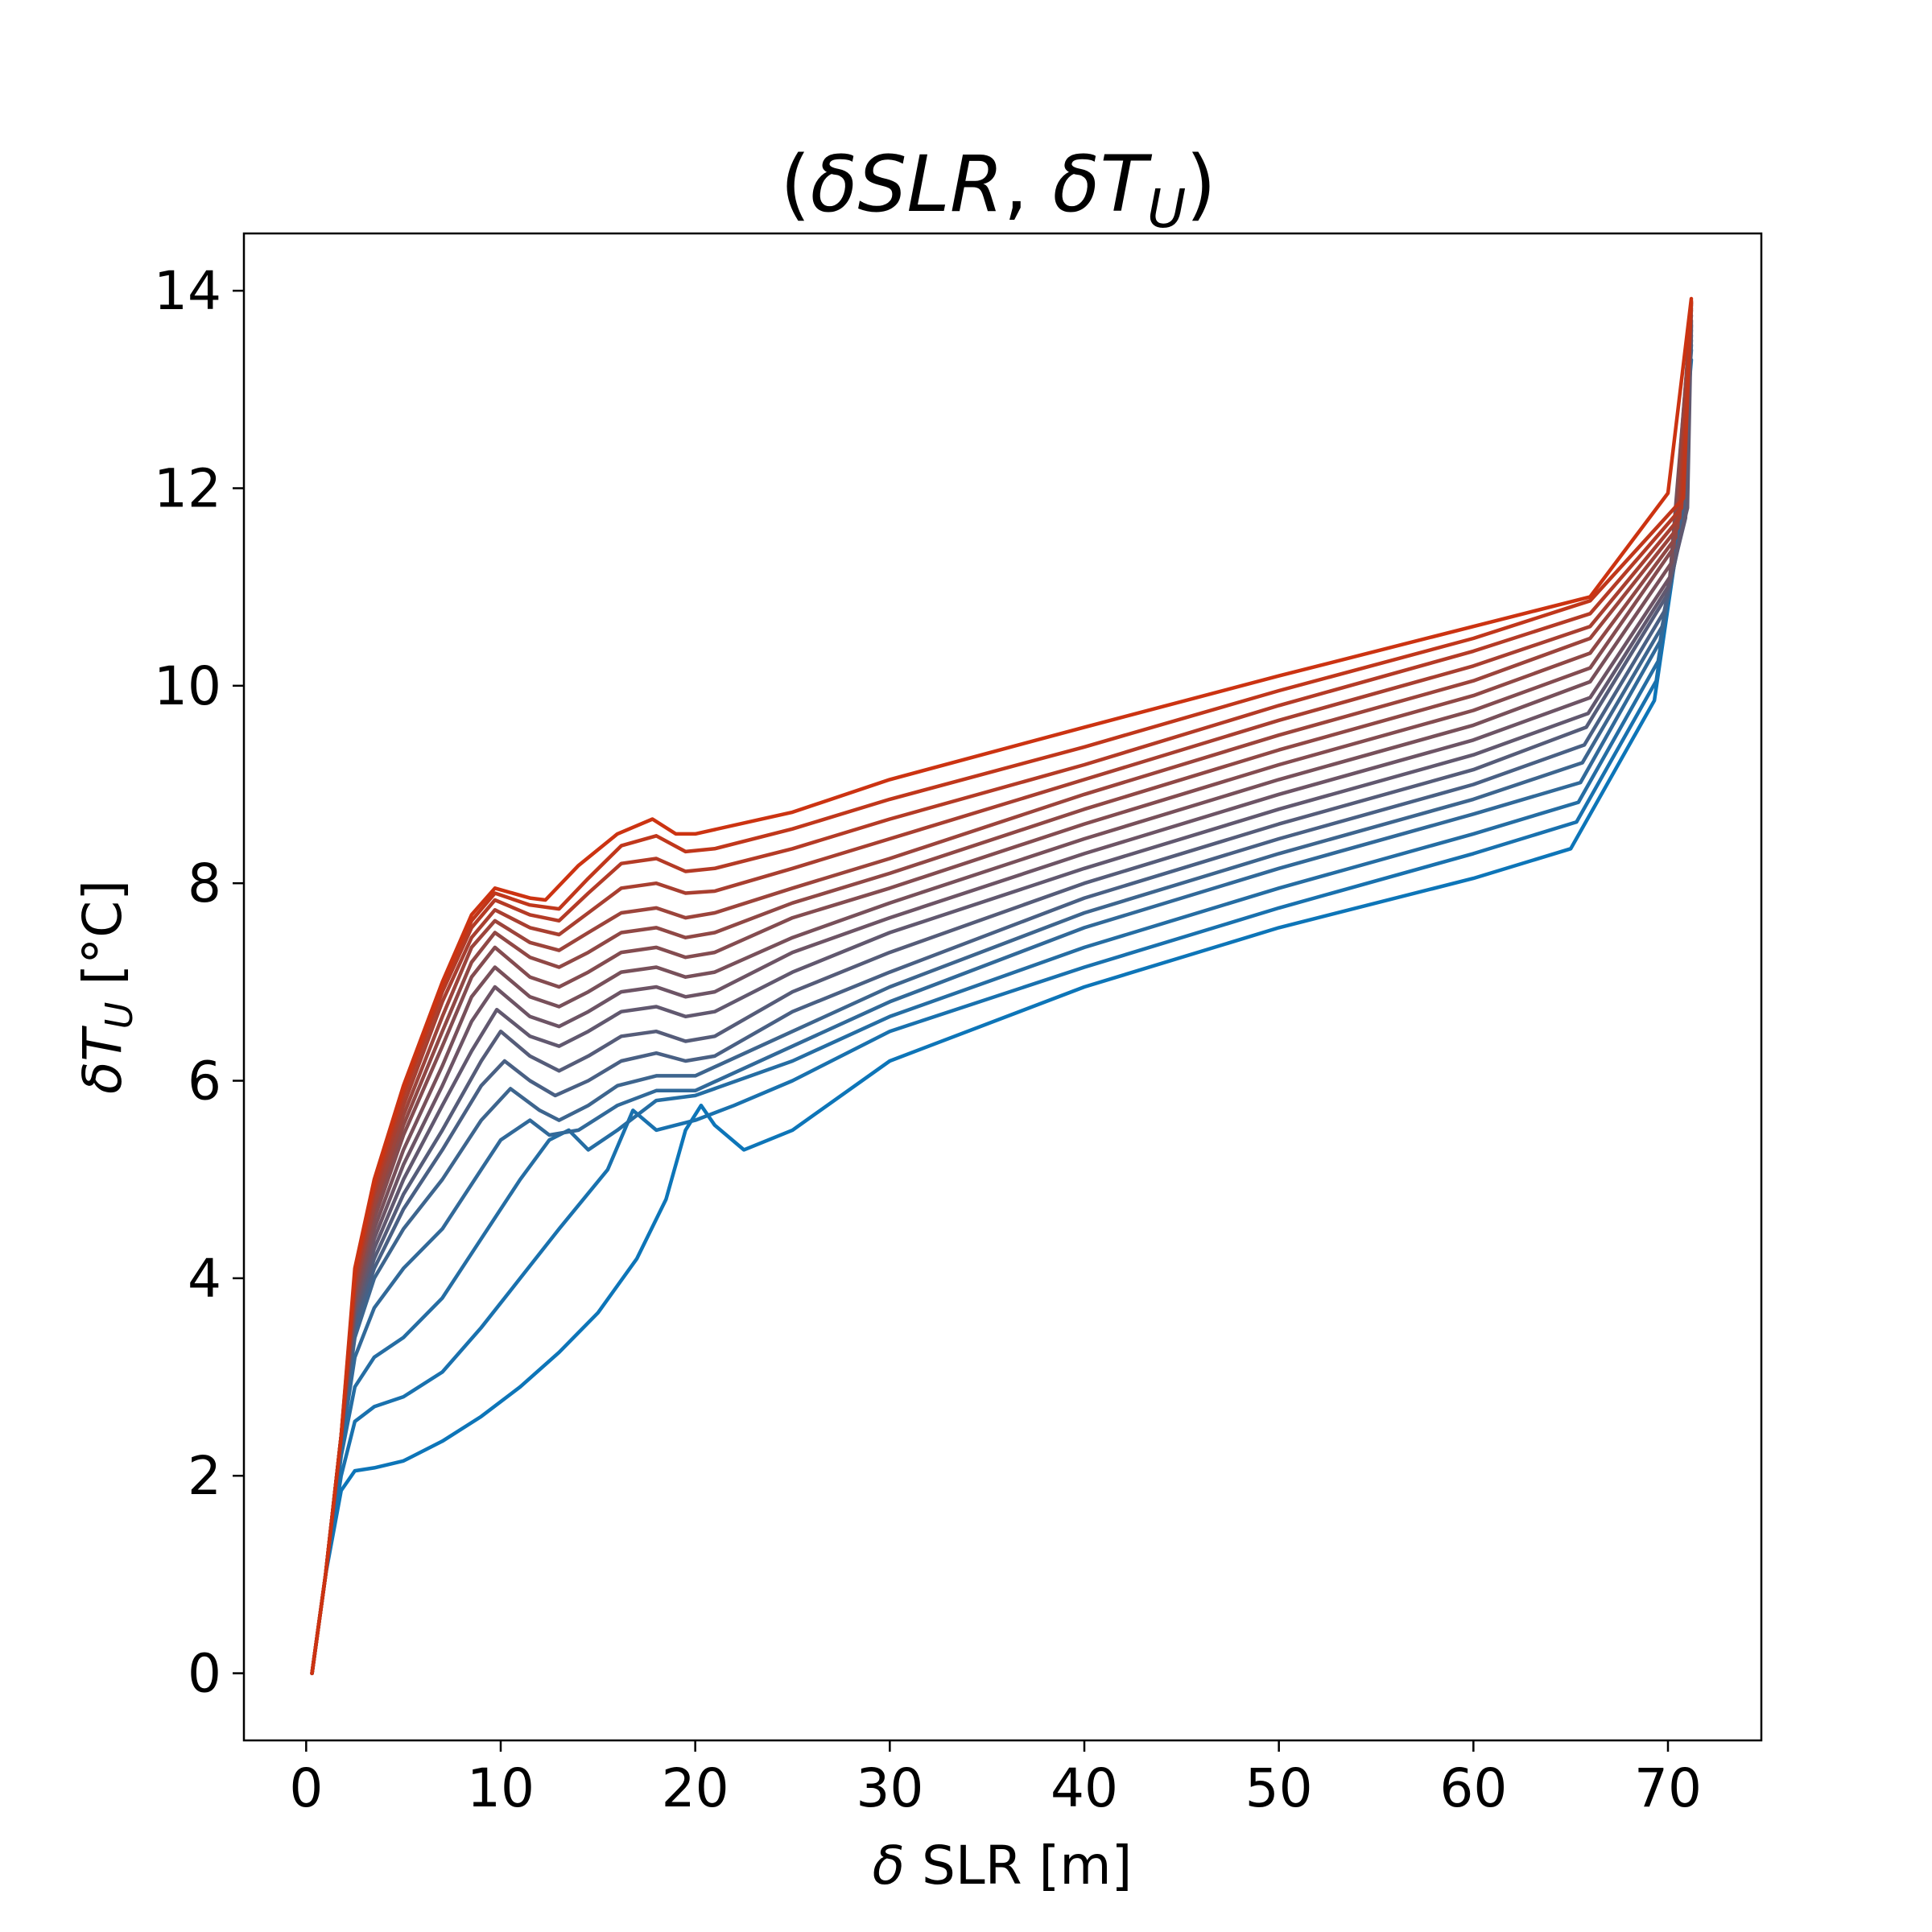  Describe the element at coordinates (1103, 184) in the screenshot. I see `title-var2: δT` at that location.